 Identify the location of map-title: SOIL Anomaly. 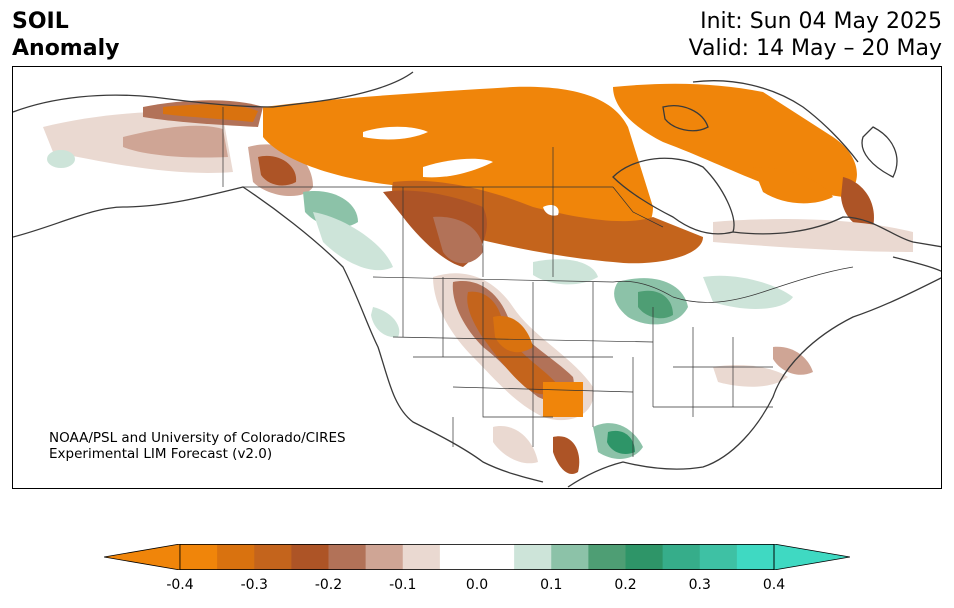
(65, 35).